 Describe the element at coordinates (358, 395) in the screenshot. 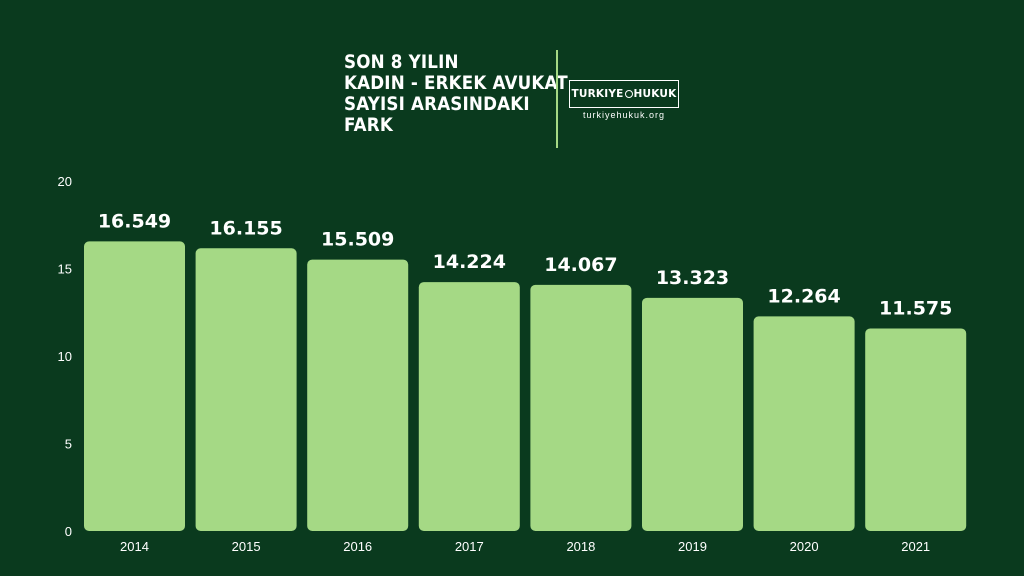

I see `bar-2016` at that location.